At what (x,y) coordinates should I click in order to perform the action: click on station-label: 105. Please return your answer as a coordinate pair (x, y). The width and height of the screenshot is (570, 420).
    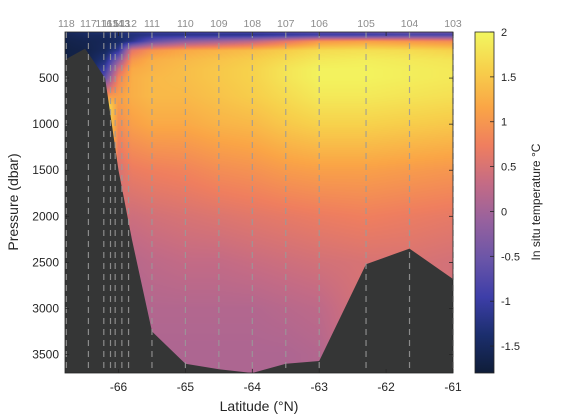
    Looking at the image, I should click on (366, 24).